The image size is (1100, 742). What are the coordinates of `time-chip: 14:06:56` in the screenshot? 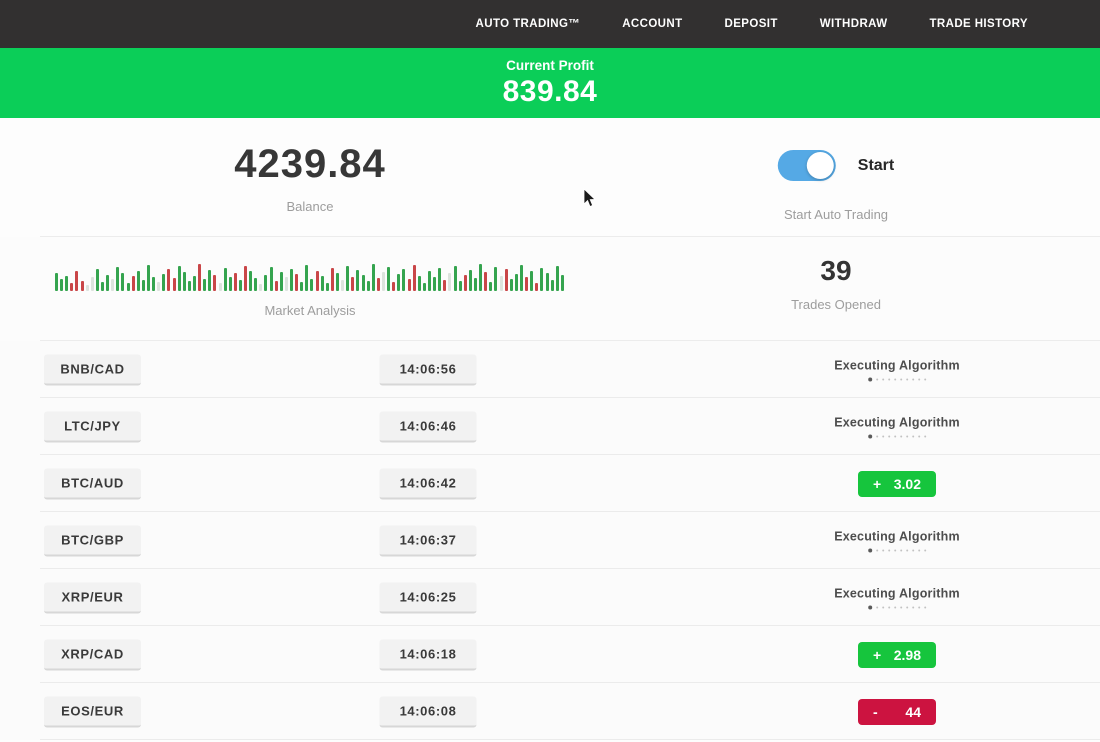 It's located at (428, 369).